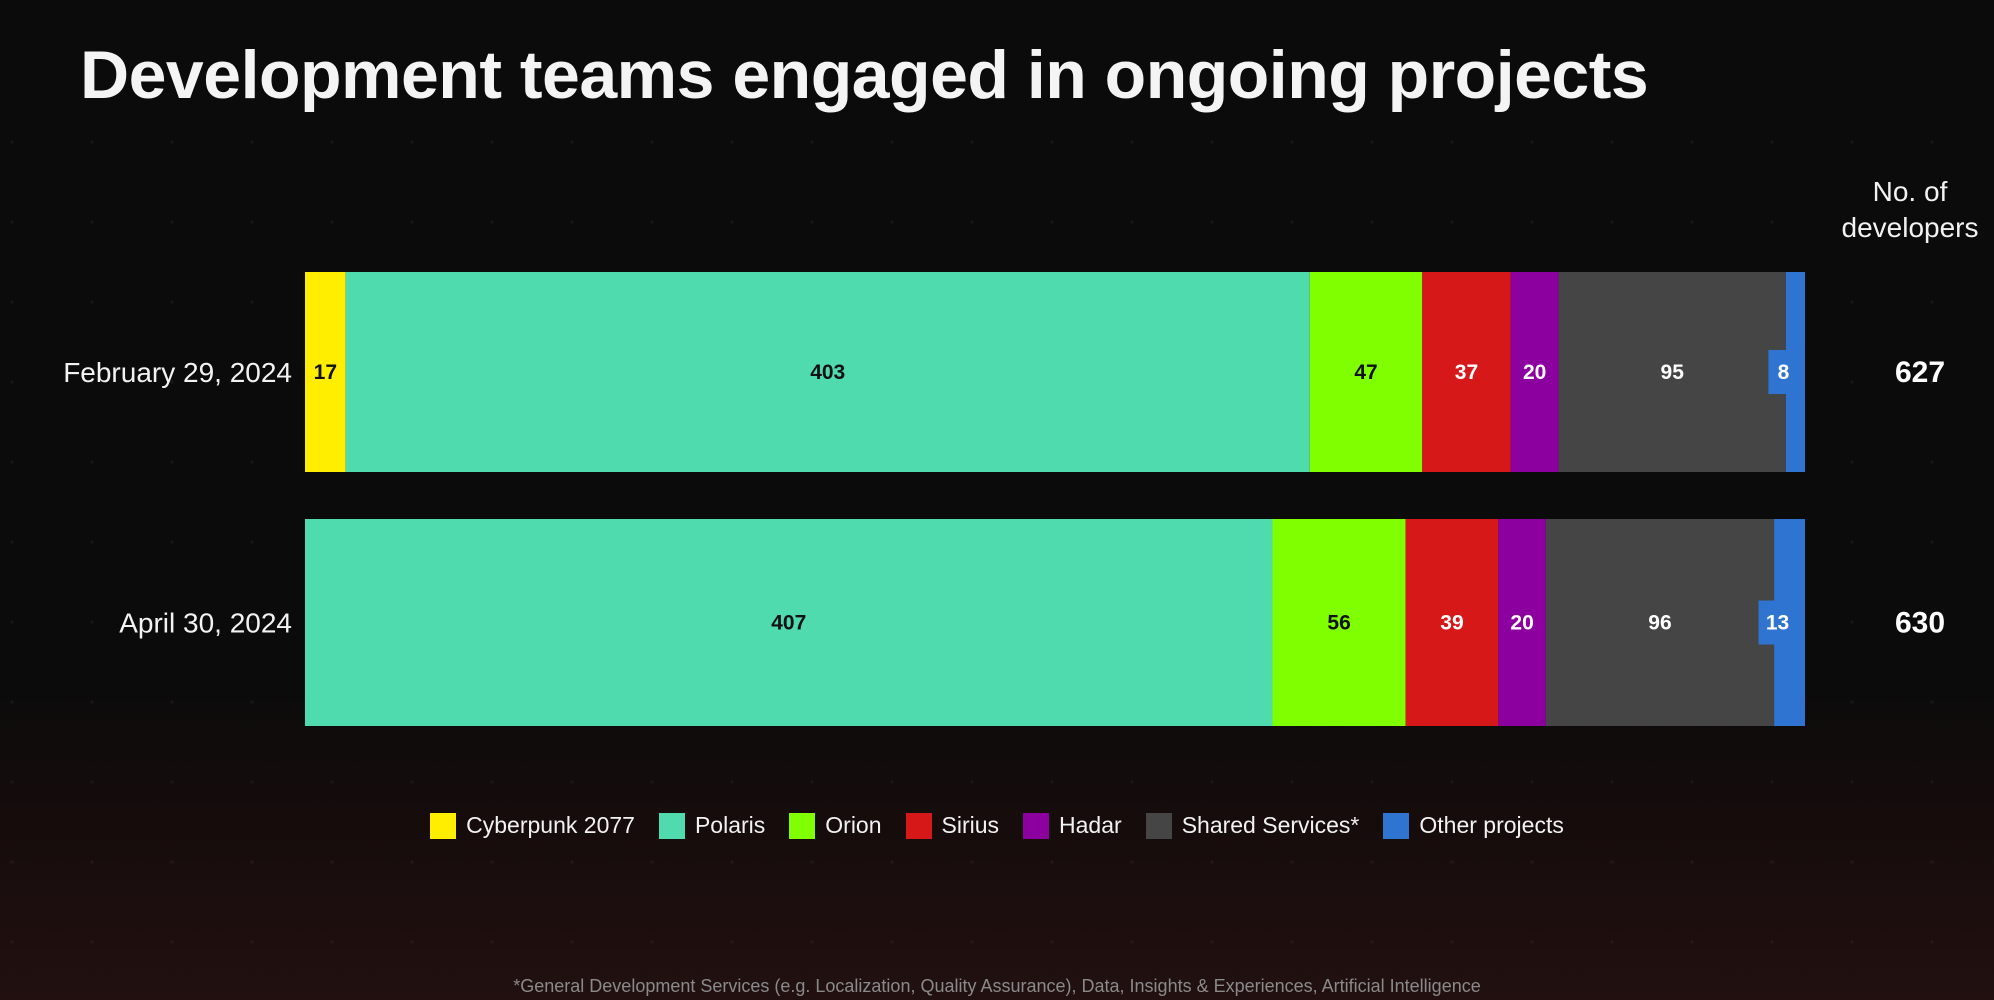 The width and height of the screenshot is (1994, 1000). I want to click on legend-item: Cyberpunk 2077, so click(532, 825).